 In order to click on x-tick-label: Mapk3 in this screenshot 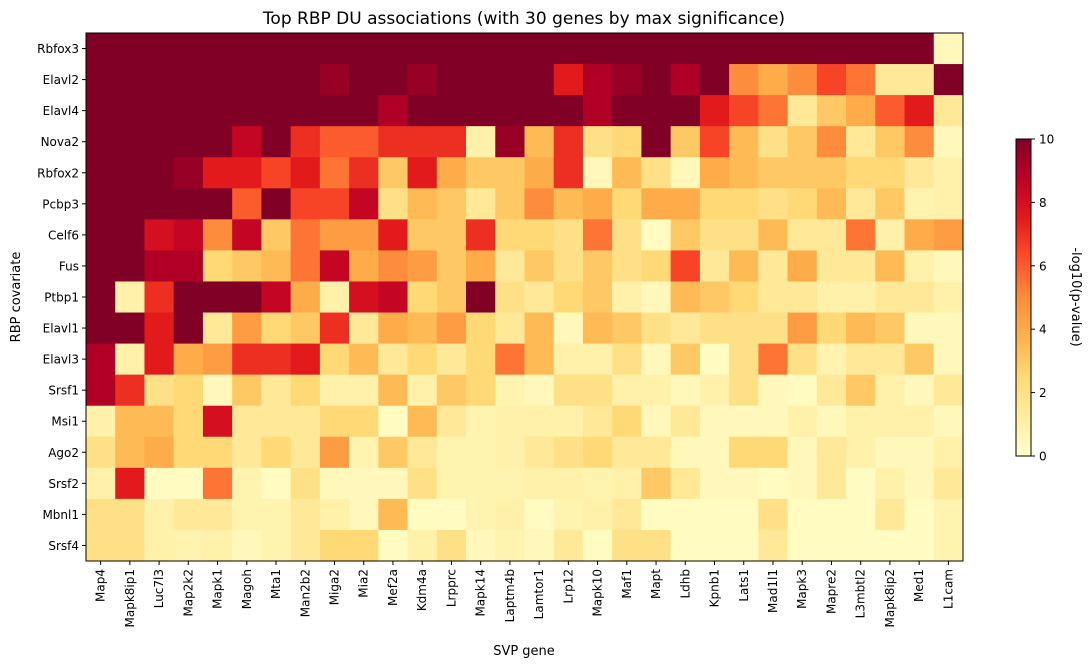, I will do `click(802, 589)`.